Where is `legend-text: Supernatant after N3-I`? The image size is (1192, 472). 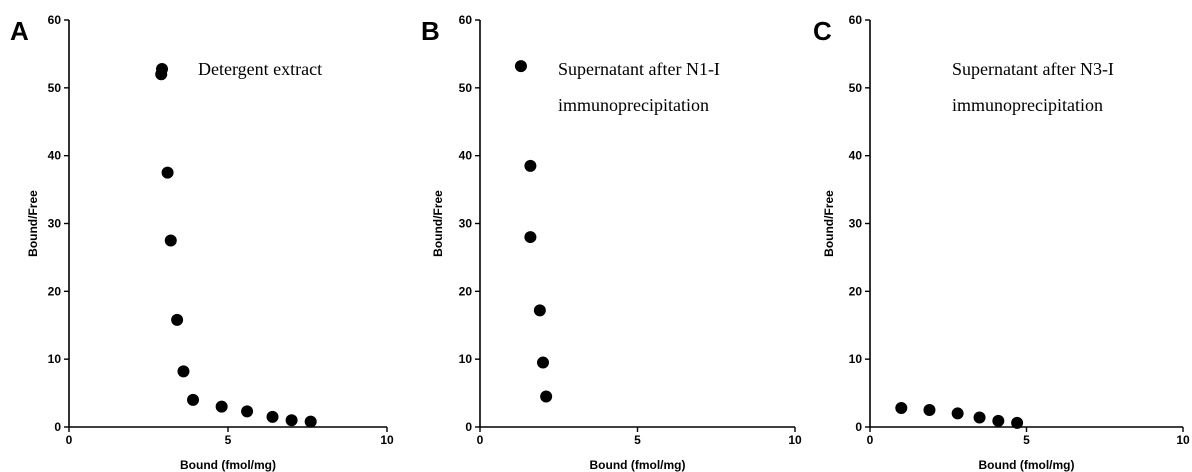
legend-text: Supernatant after N3-I is located at coordinates (1033, 69).